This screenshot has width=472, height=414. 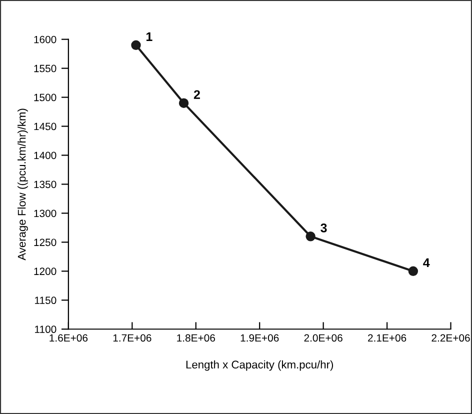 I want to click on x-tick-label: 2.2E+06, so click(x=451, y=338).